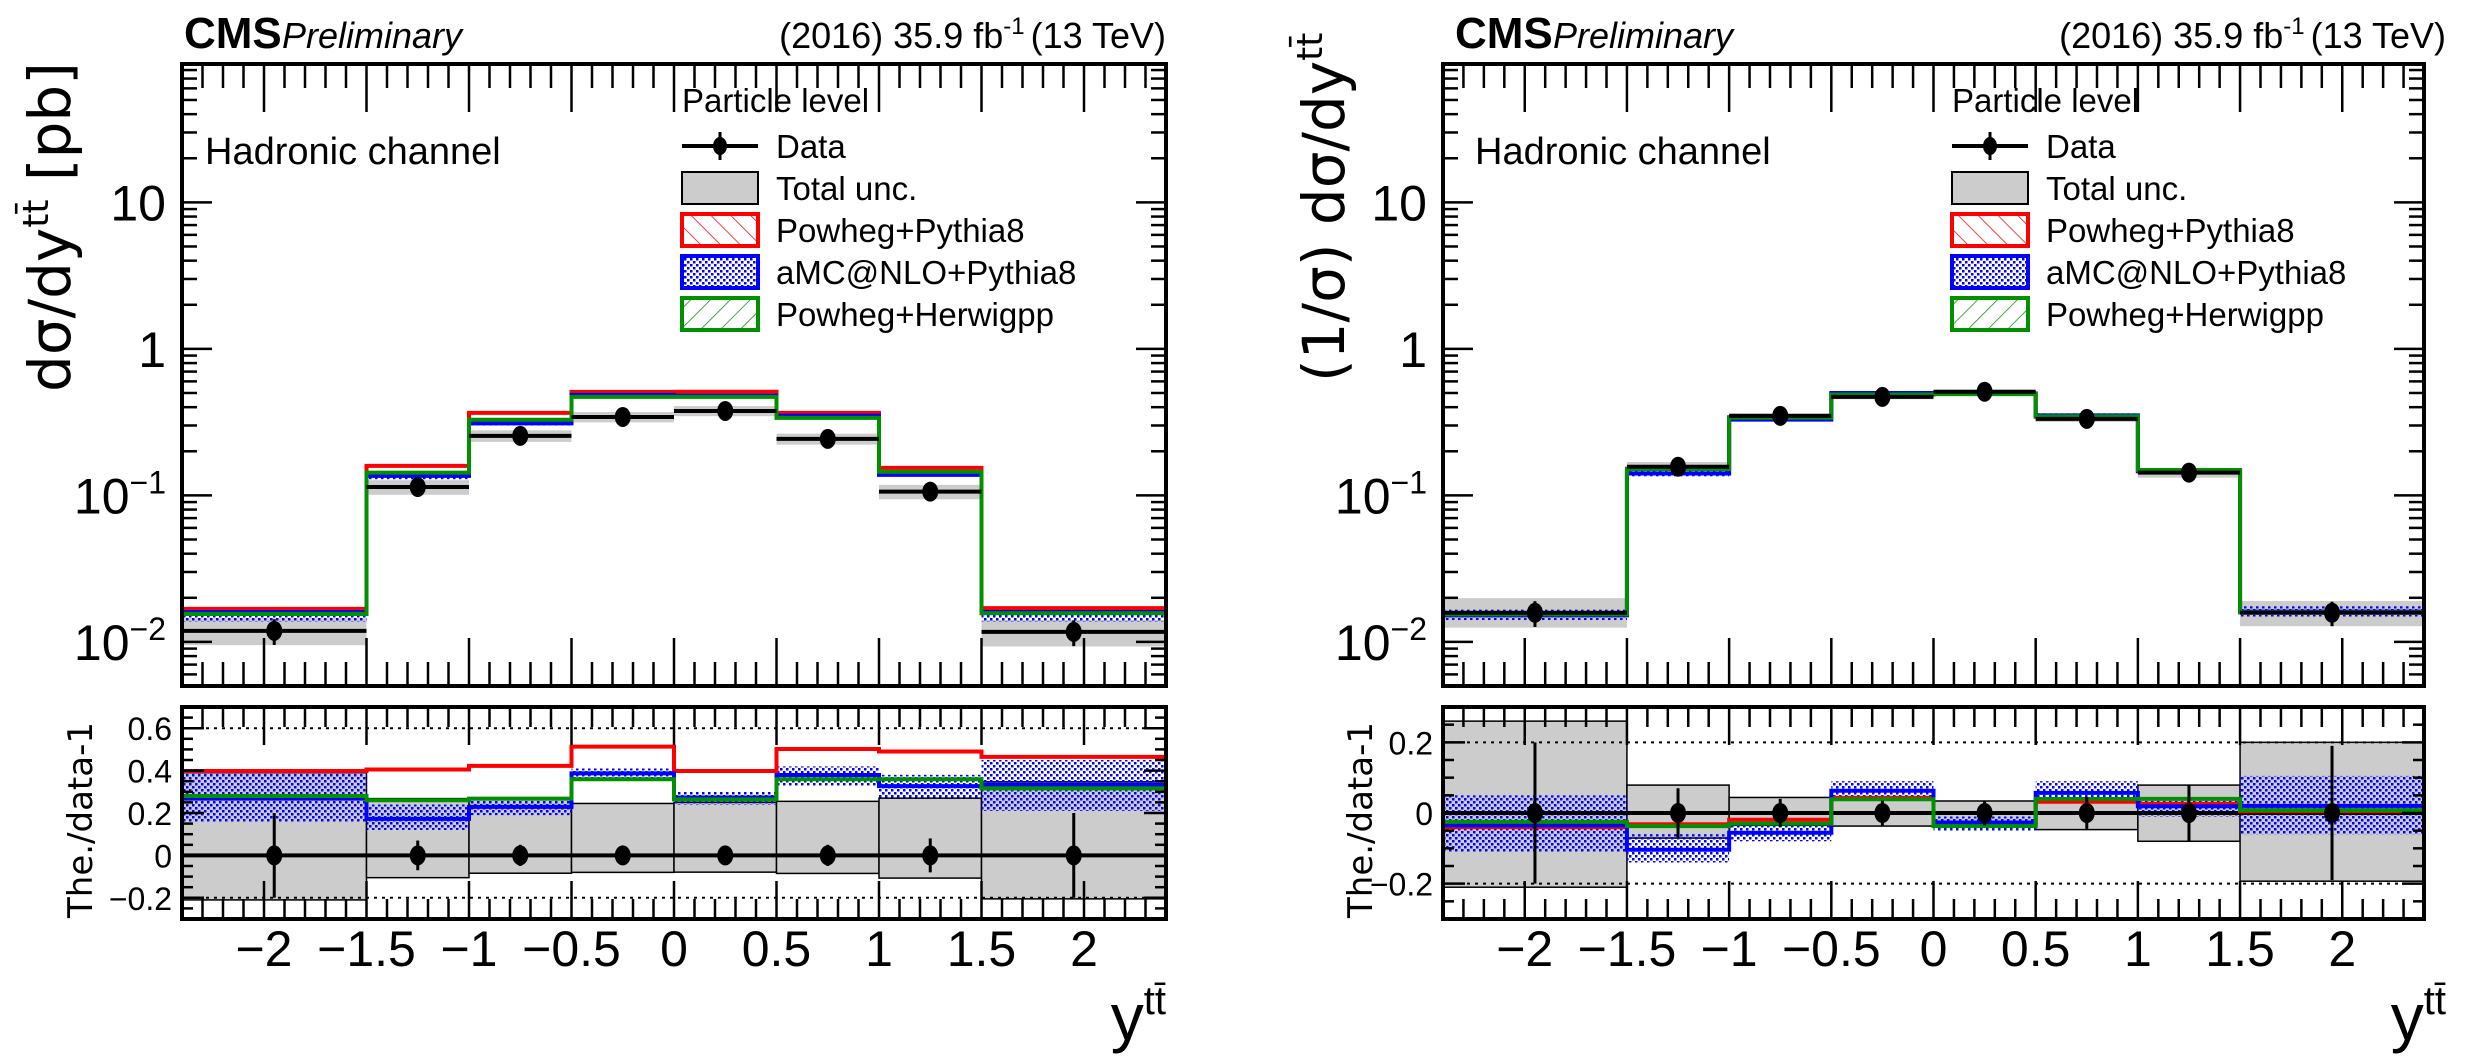 Image resolution: width=2488 pixels, height=1056 pixels. What do you see at coordinates (674, 503) in the screenshot?
I see `amc-histogram` at bounding box center [674, 503].